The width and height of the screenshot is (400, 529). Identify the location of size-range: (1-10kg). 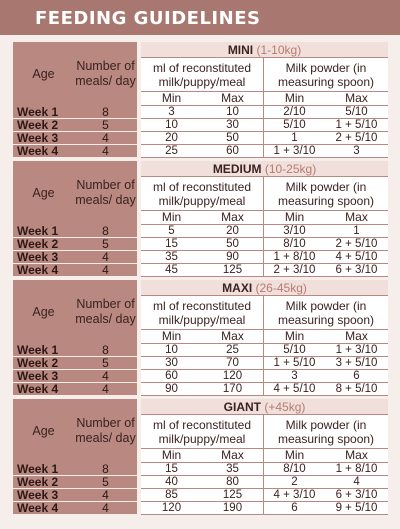
(279, 49).